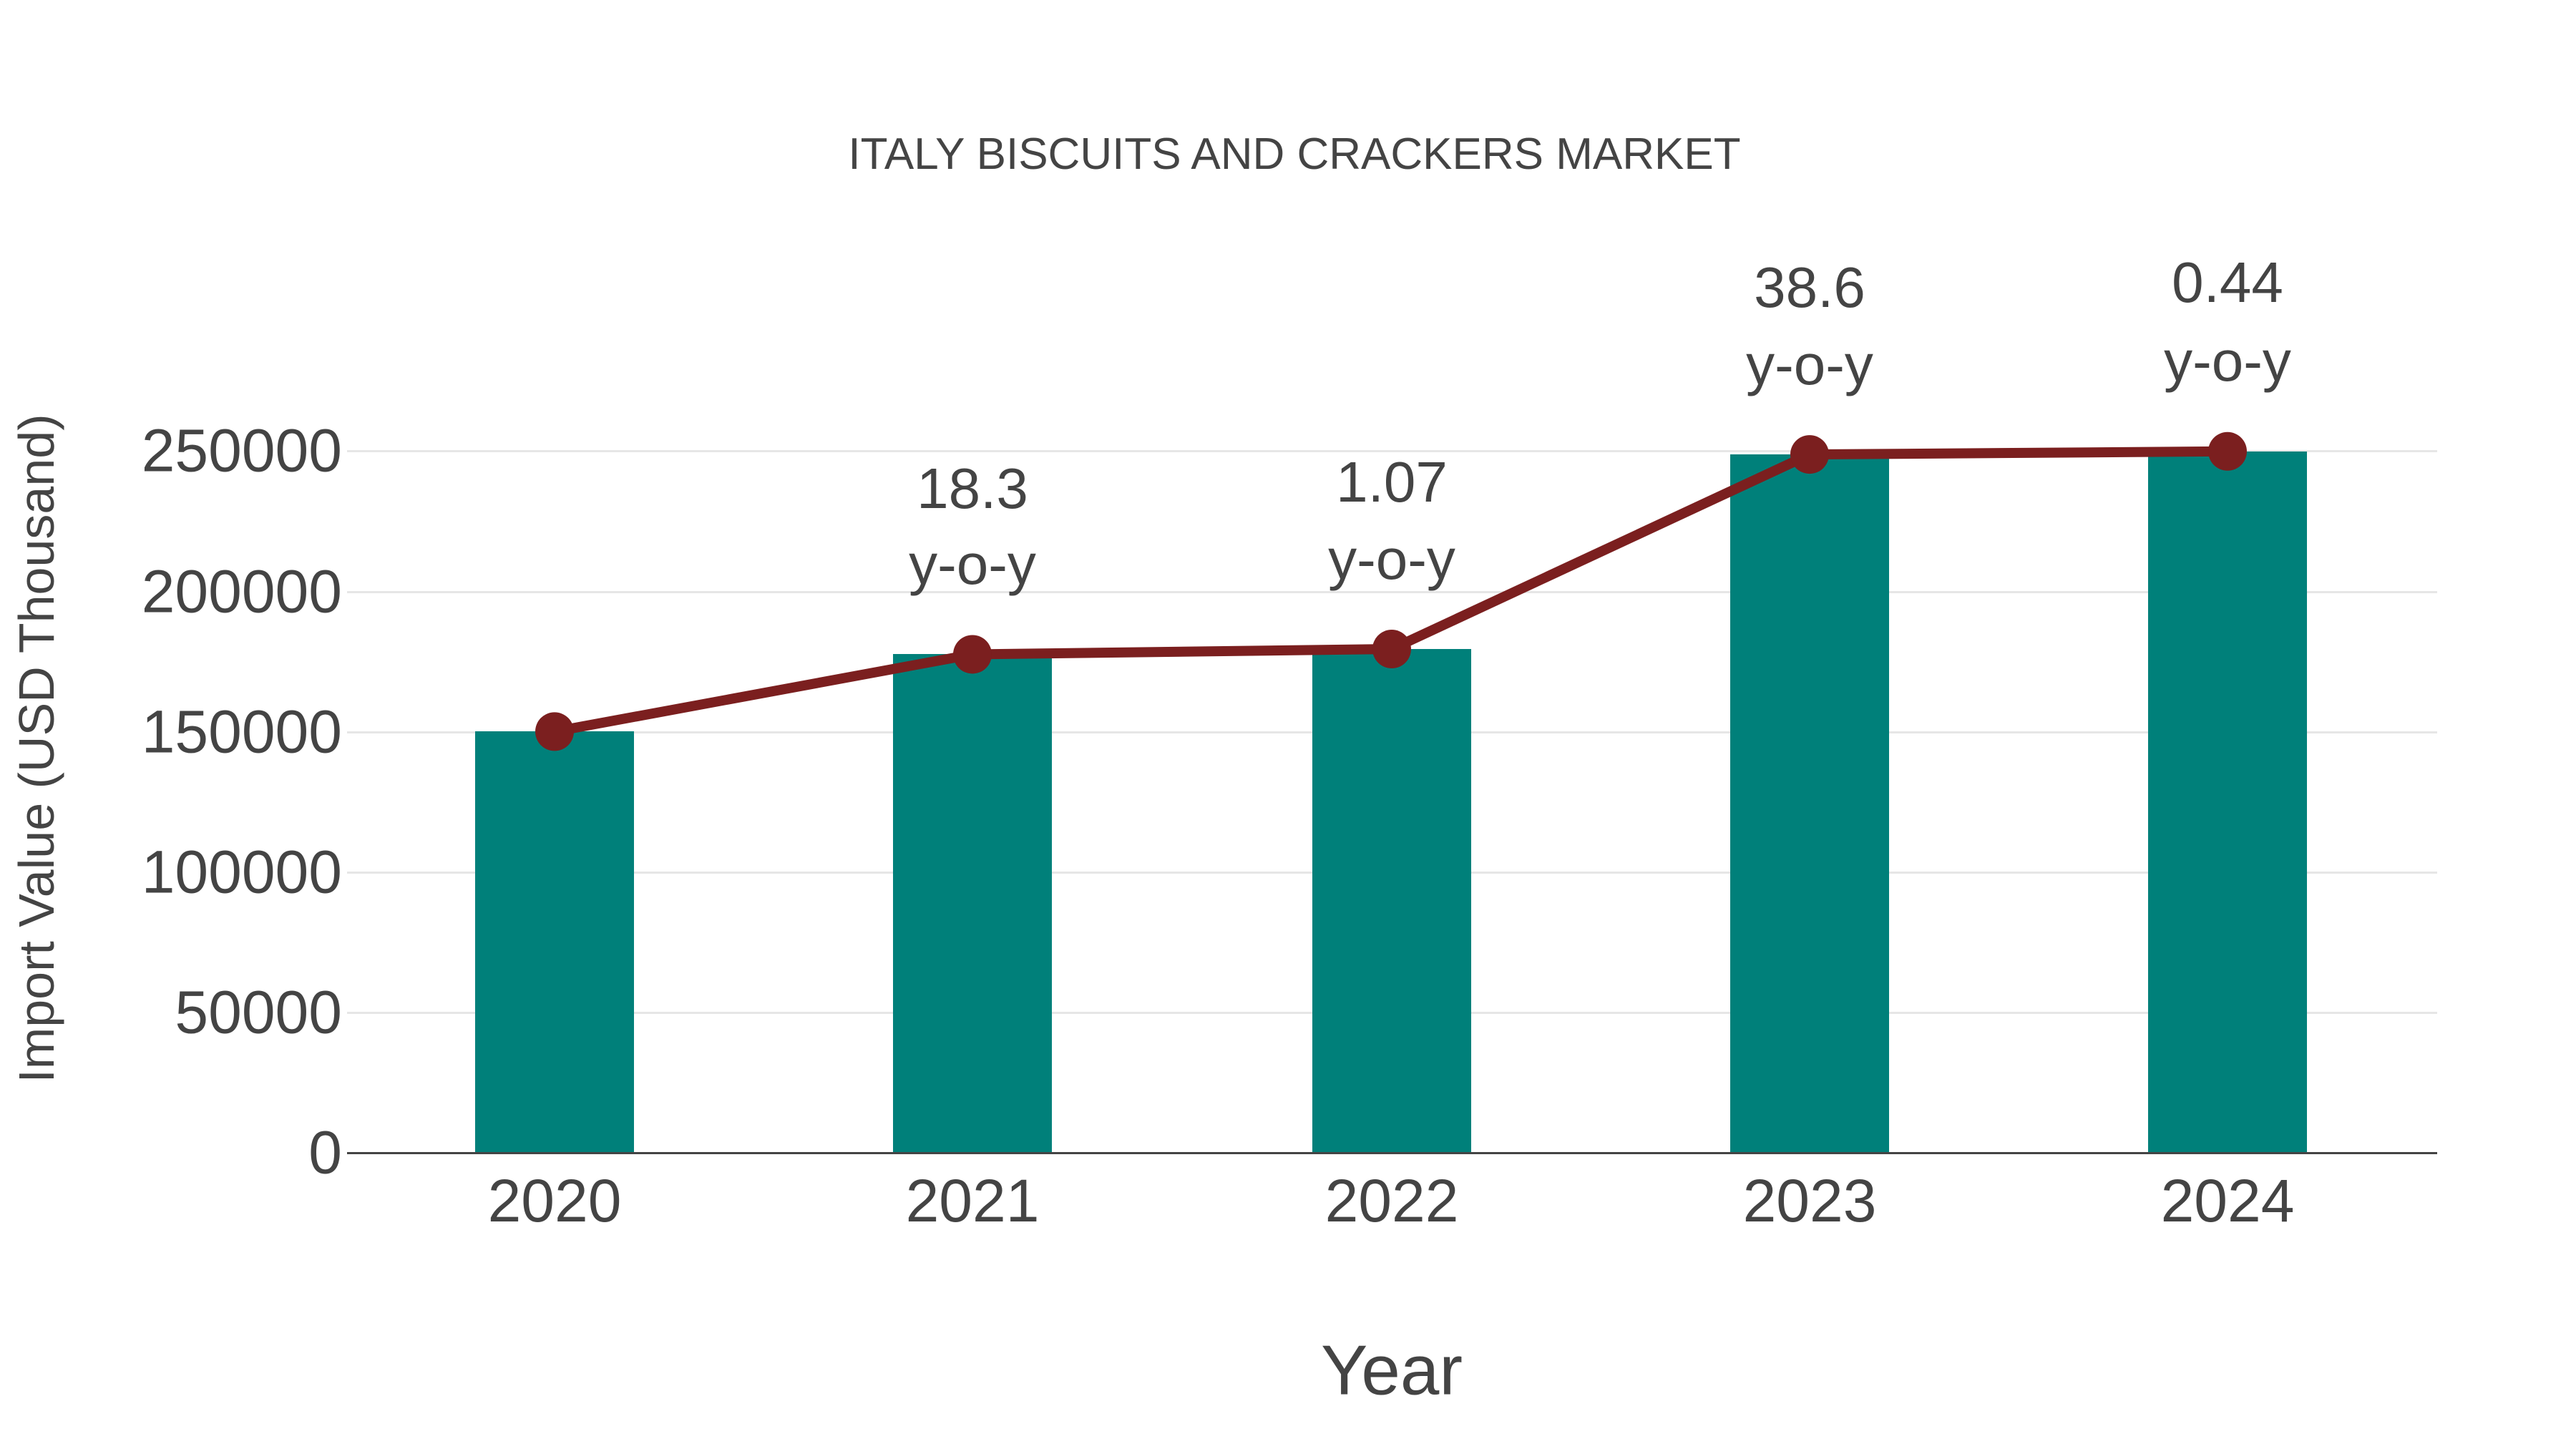  I want to click on y-tick-label: 100000, so click(241, 872).